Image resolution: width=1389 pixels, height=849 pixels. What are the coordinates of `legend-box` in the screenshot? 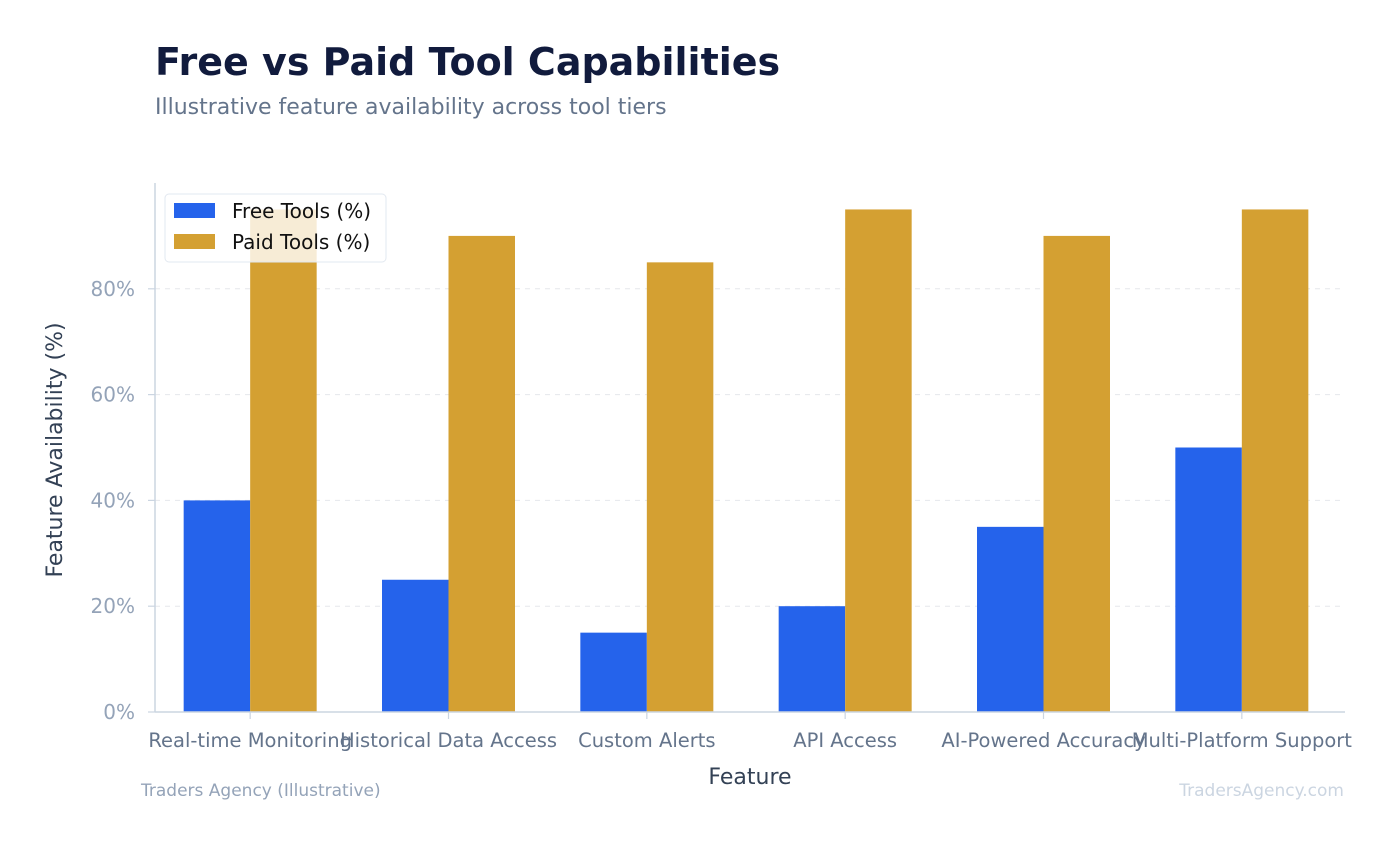 It's located at (275, 228).